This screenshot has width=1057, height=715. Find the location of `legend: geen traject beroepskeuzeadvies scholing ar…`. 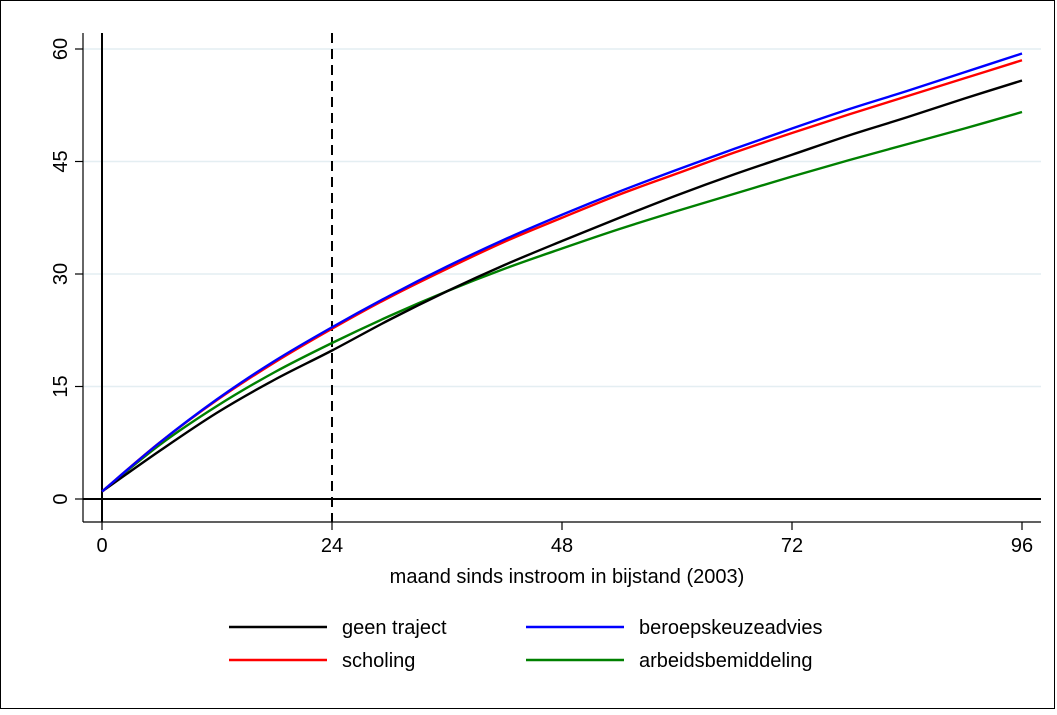

legend: geen traject beroepskeuzeadvies scholing ar… is located at coordinates (525, 644).